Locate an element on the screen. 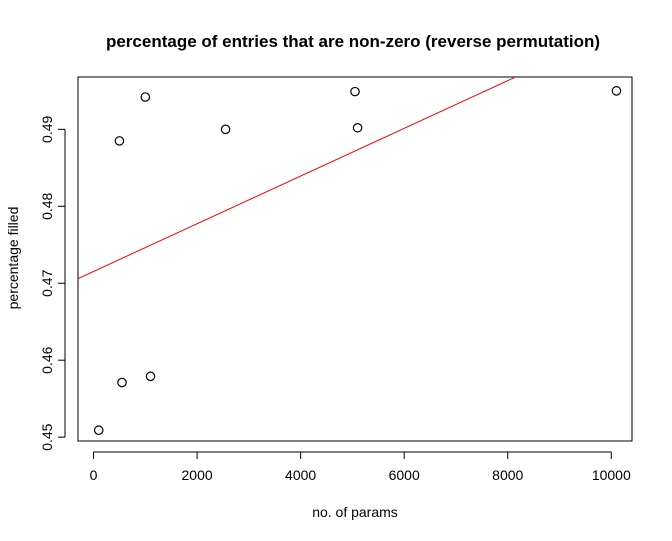  y-tick-label: 0.48 is located at coordinates (47, 205).